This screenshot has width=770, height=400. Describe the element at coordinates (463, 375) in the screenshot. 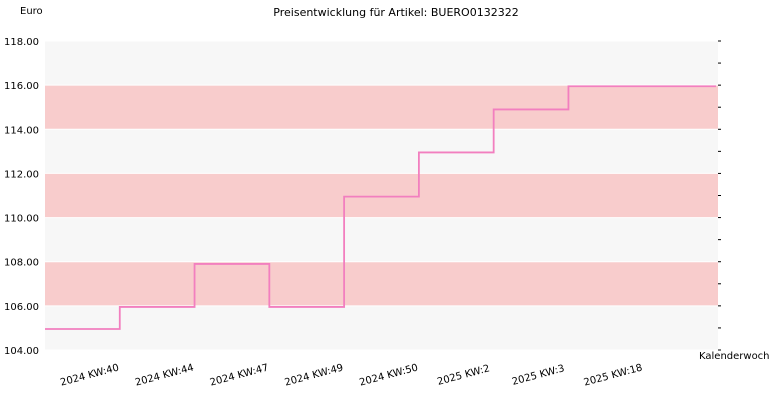

I see `x-tick-label: 2025 KW:2` at that location.